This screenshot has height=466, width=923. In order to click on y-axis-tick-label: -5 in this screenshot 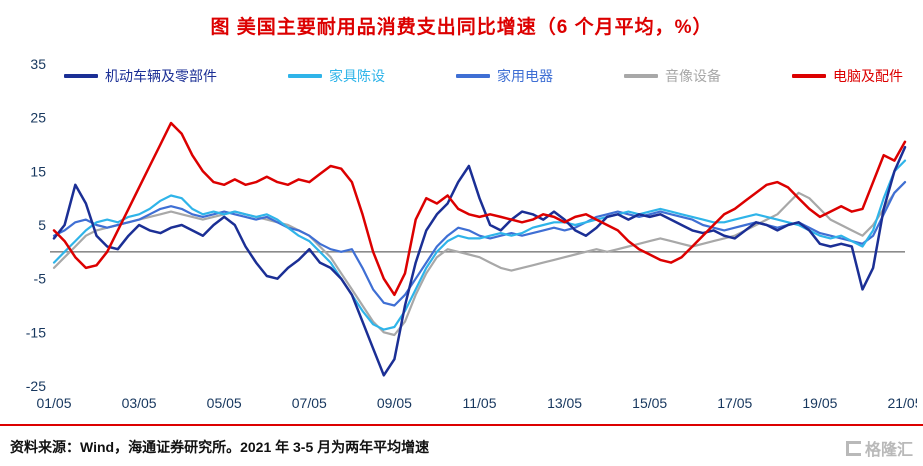, I will do `click(40, 279)`.